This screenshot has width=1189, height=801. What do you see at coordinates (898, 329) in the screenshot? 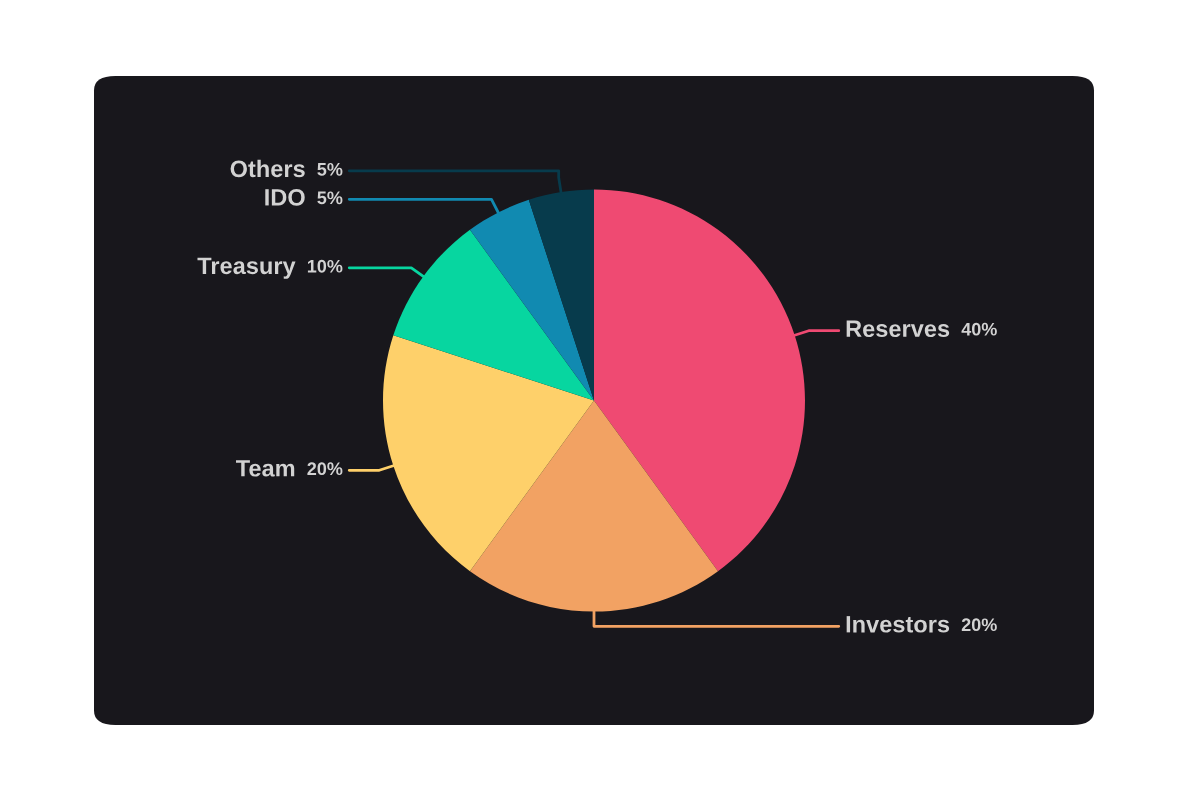
I see `slice-label: Reserves` at bounding box center [898, 329].